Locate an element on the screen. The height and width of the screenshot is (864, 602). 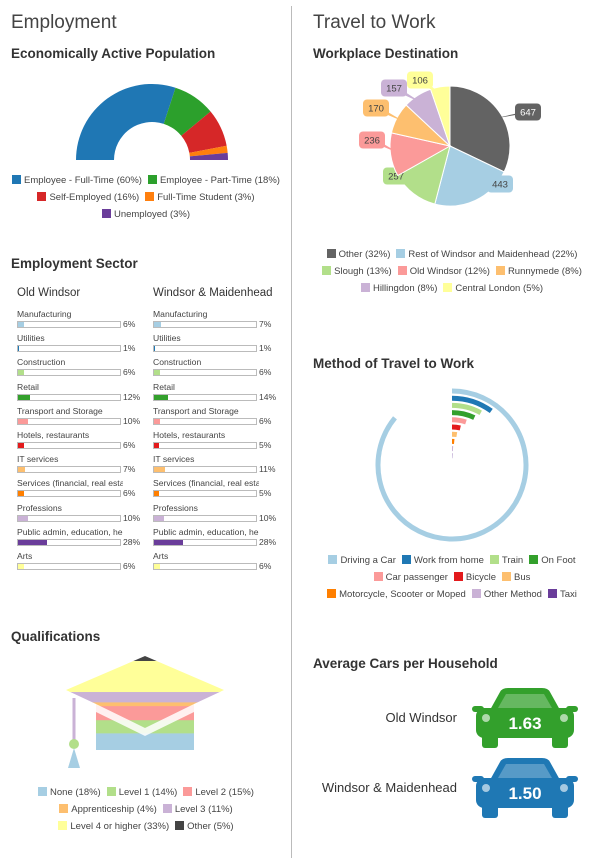
legend-label: Self-Employed (16%) is located at coordinates (94, 197).